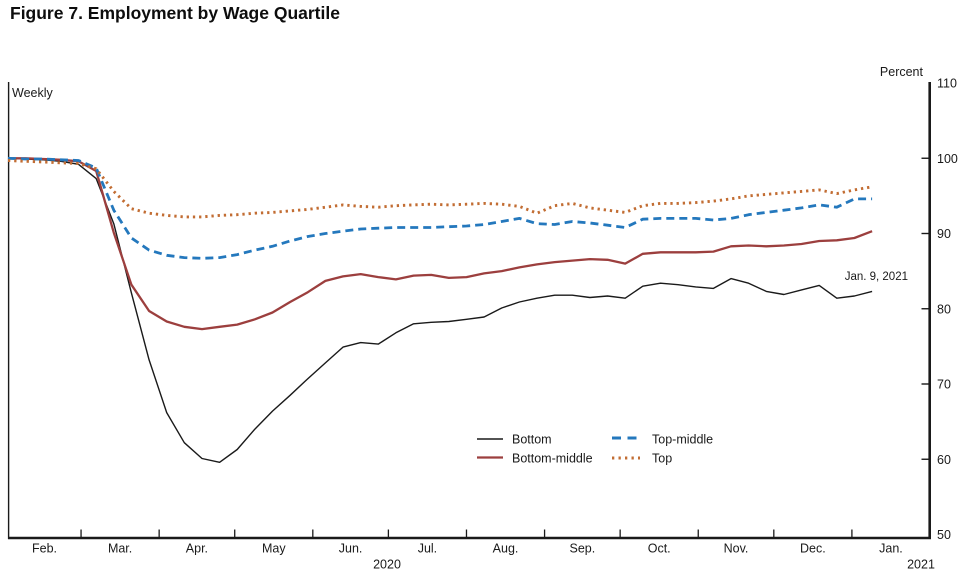 Image resolution: width=959 pixels, height=581 pixels. I want to click on x-month-label: Dec., so click(813, 549).